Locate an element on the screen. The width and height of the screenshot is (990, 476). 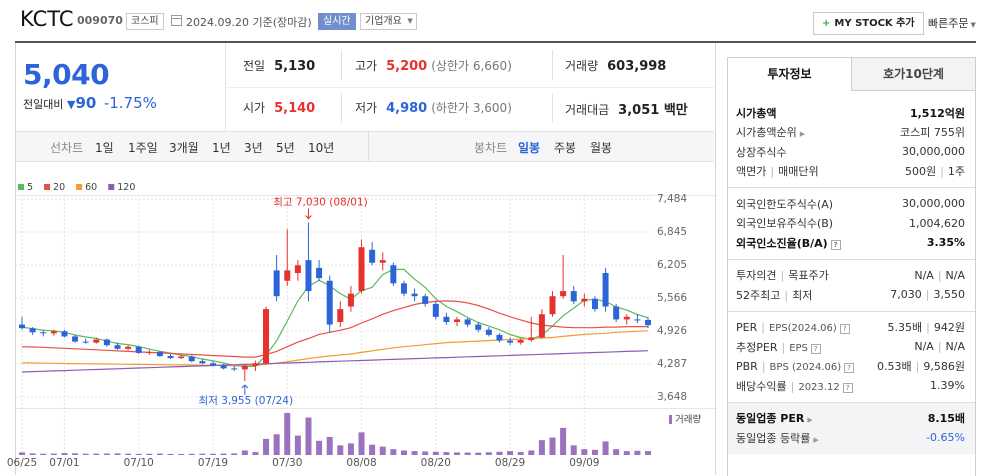
info-row: 상장주식수 30,000,000 is located at coordinates (850, 152).